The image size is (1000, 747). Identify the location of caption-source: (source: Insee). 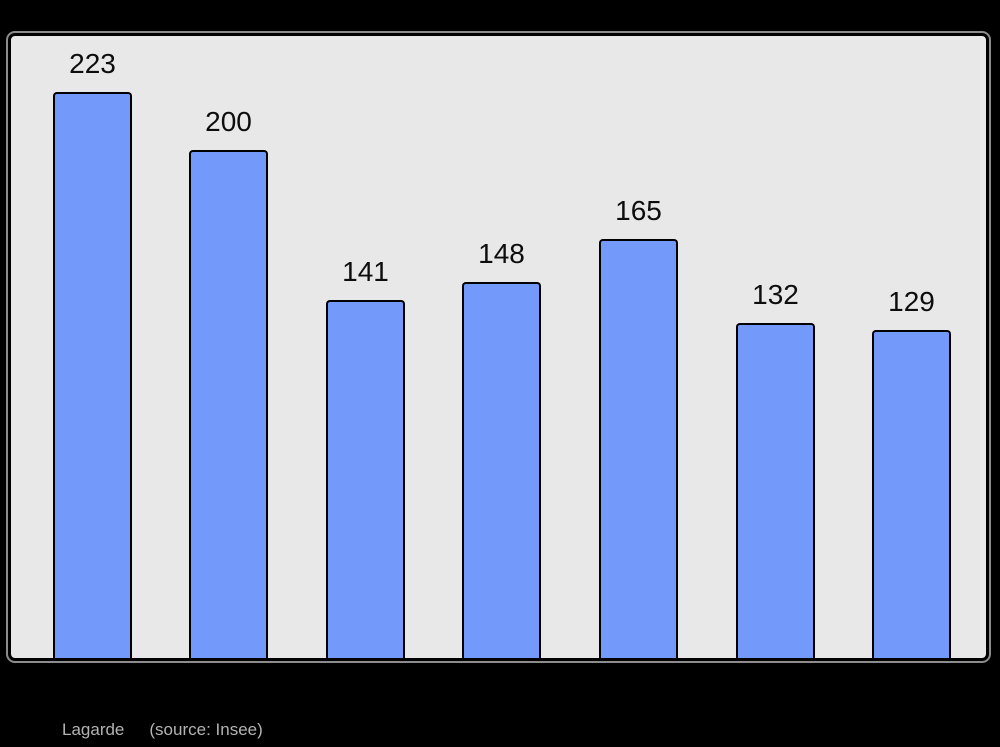
(206, 729).